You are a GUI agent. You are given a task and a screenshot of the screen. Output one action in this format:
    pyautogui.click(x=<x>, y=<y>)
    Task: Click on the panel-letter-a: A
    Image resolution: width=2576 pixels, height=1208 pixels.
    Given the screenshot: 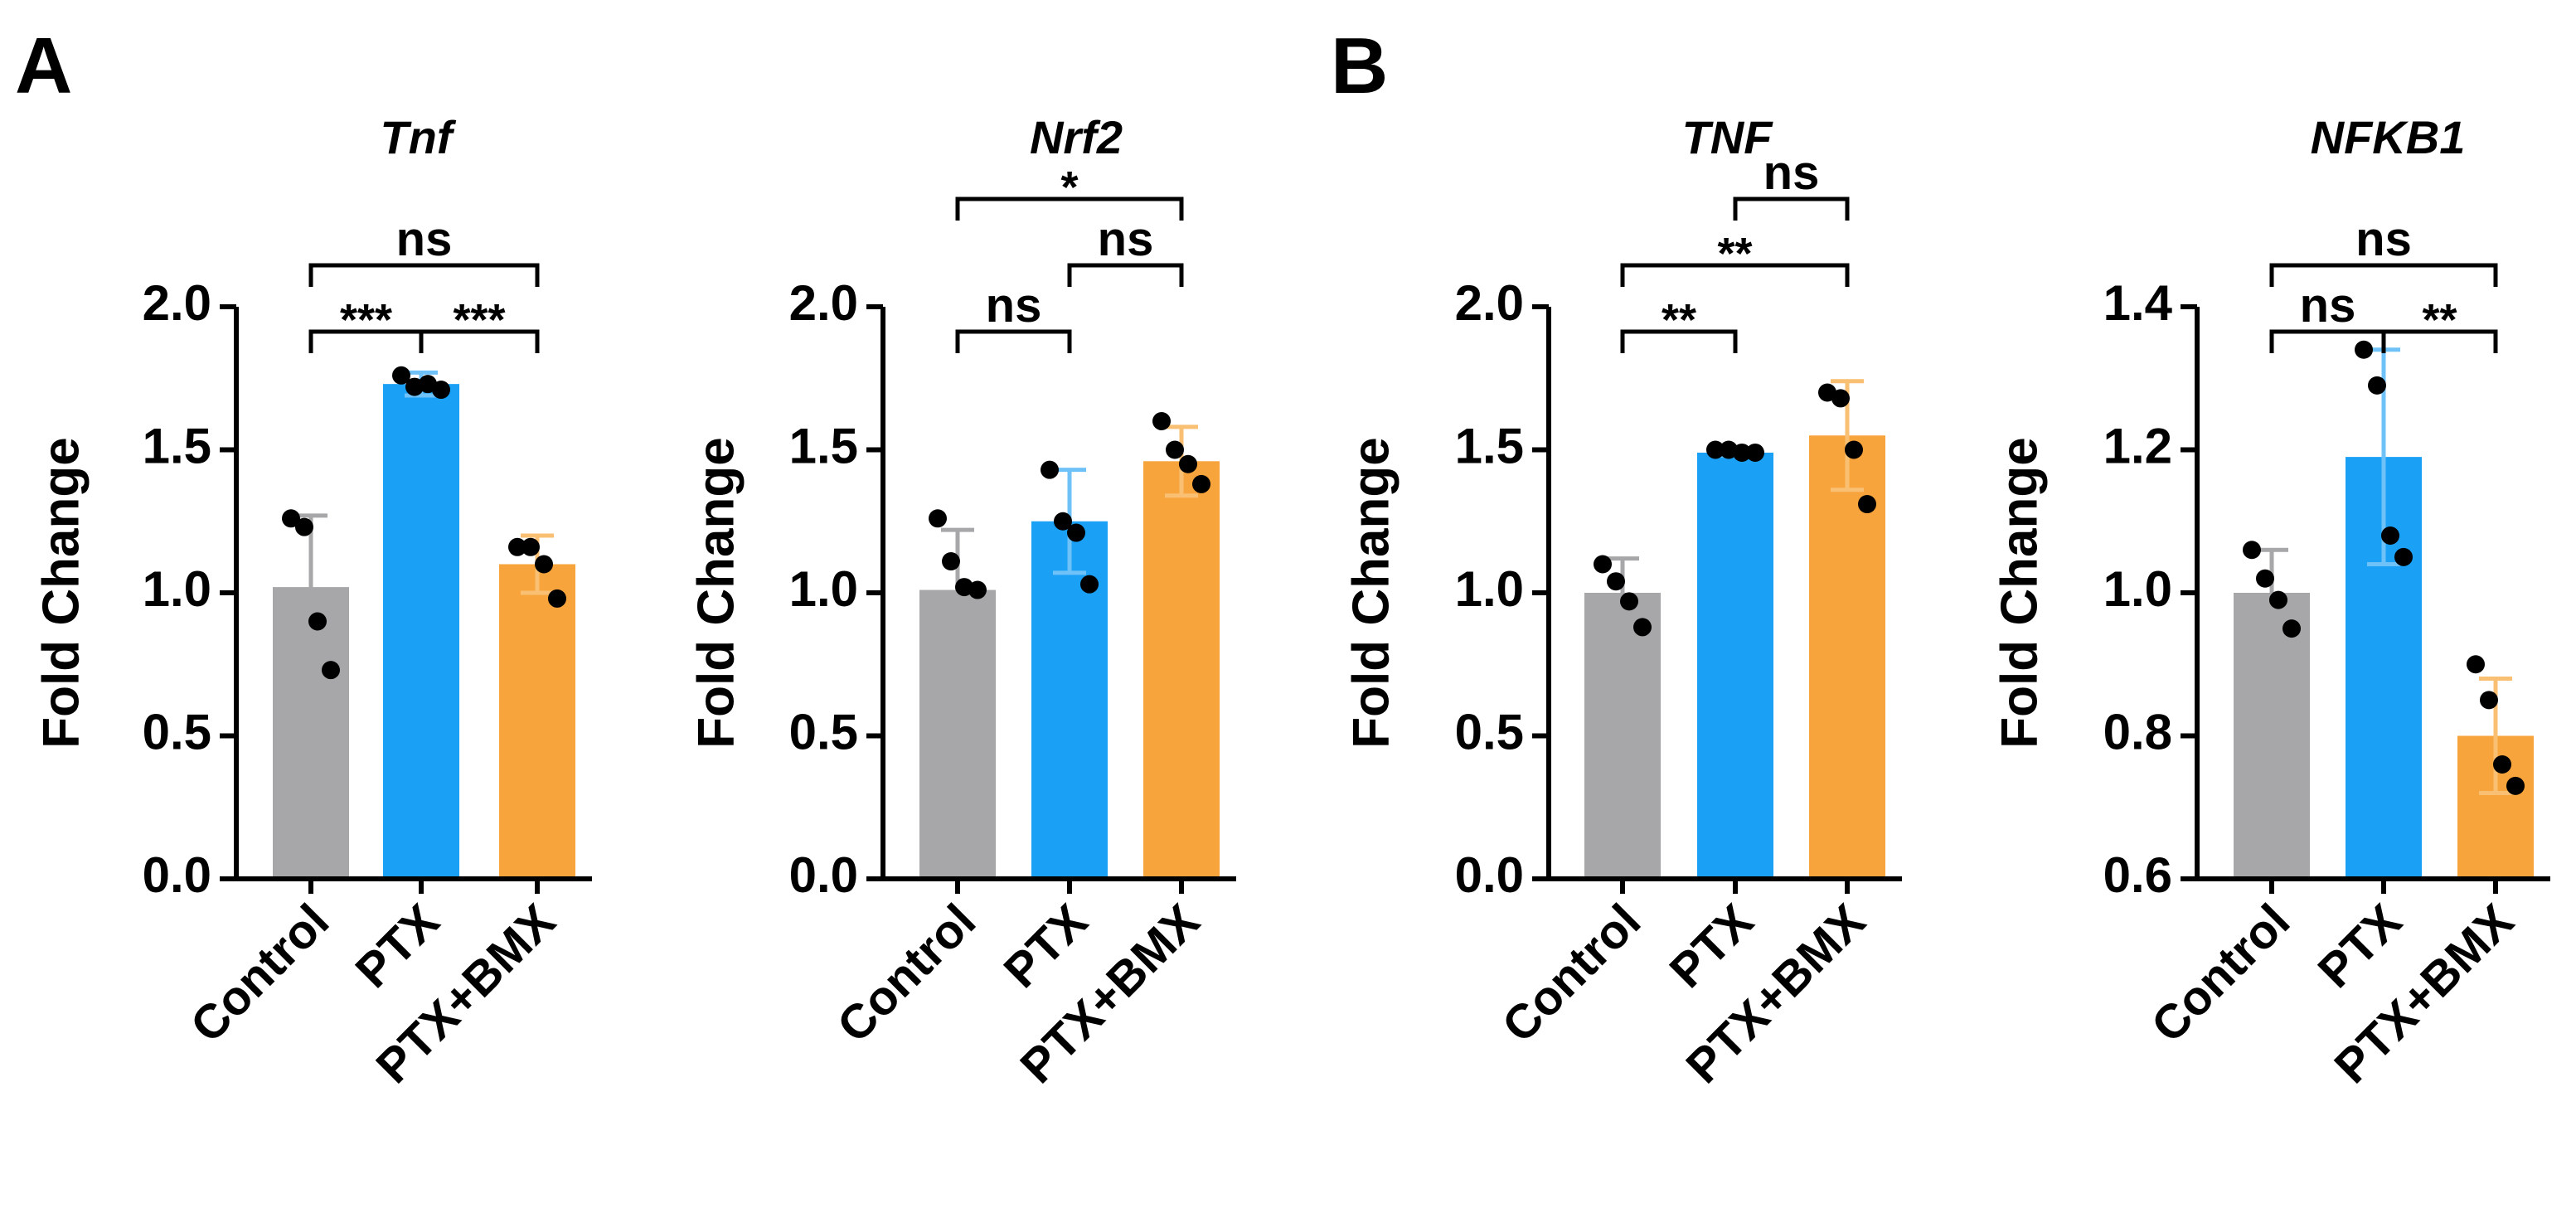 What is the action you would take?
    pyautogui.click(x=43, y=66)
    